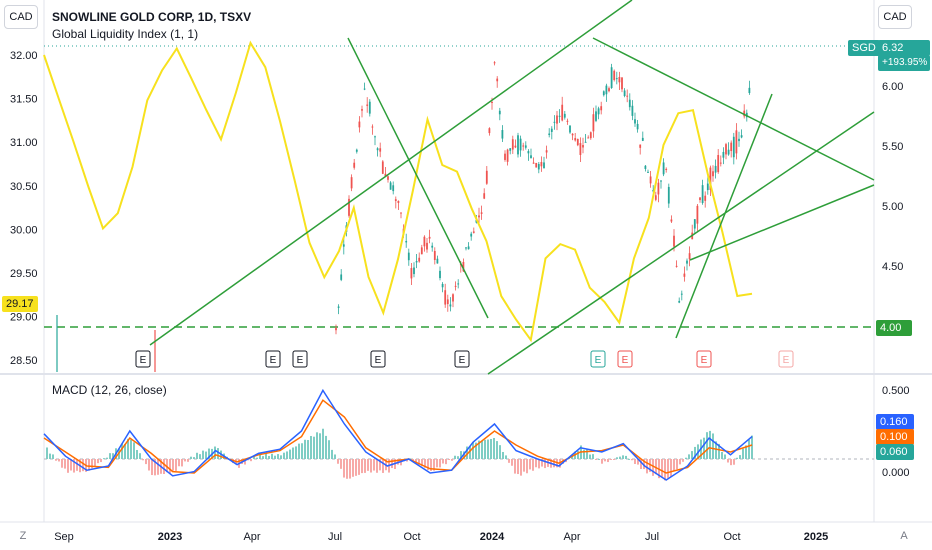 This screenshot has width=932, height=550. Describe the element at coordinates (904, 536) in the screenshot. I see `right-corner-button: A` at that location.